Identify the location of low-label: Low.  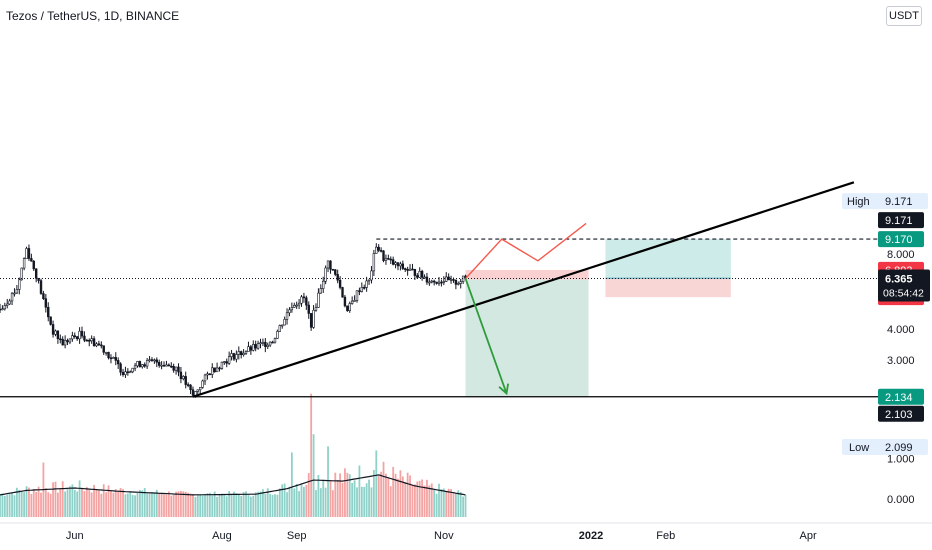
(859, 448).